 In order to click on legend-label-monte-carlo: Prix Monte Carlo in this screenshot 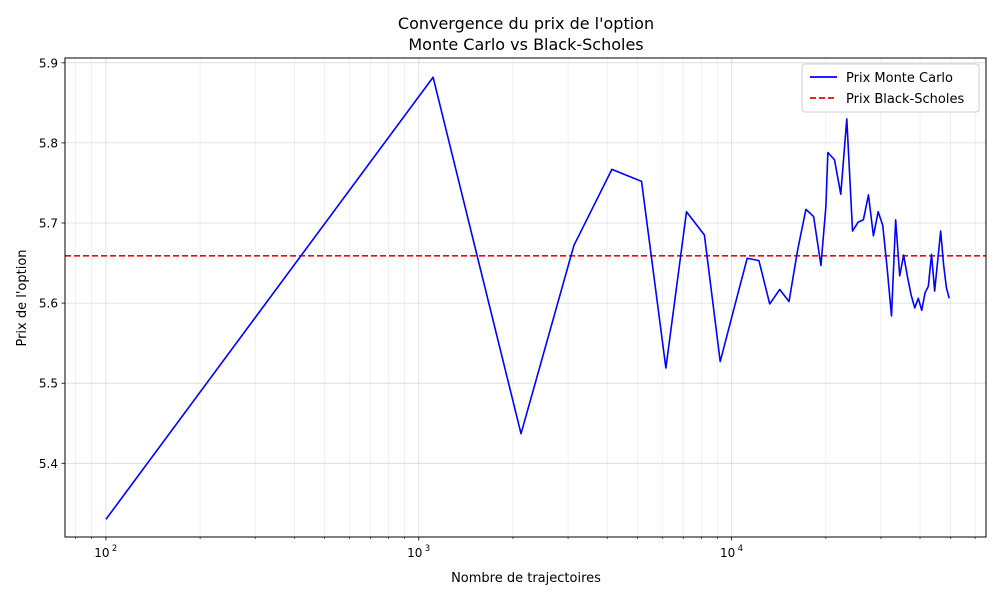, I will do `click(899, 78)`.